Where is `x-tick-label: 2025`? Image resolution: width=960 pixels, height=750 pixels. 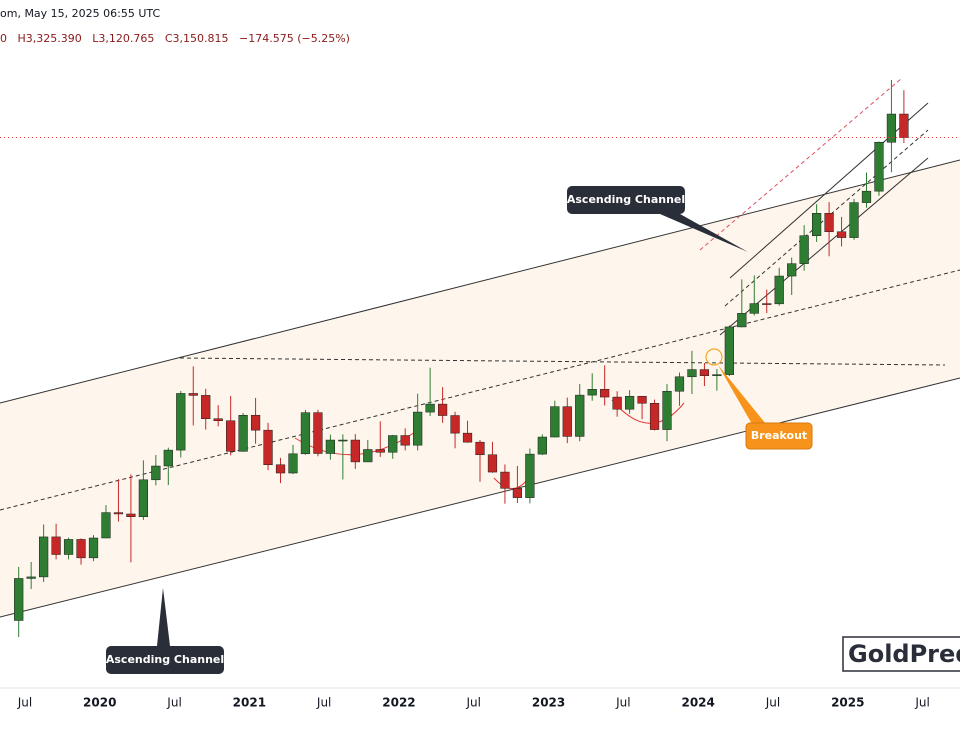
x-tick-label: 2025 is located at coordinates (847, 703).